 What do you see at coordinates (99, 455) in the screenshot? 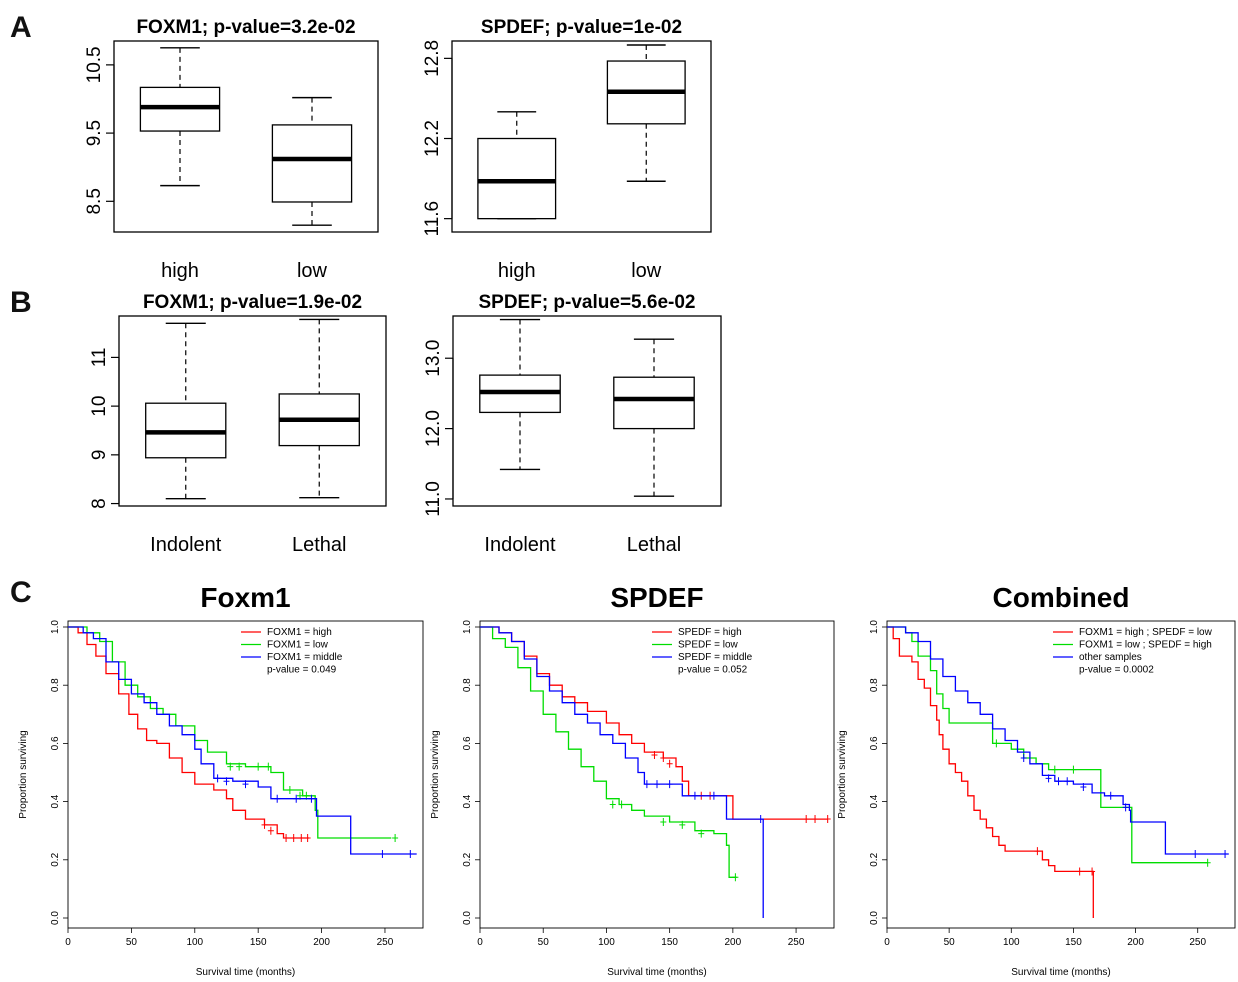
I see `y-tick-label: 9` at bounding box center [99, 455].